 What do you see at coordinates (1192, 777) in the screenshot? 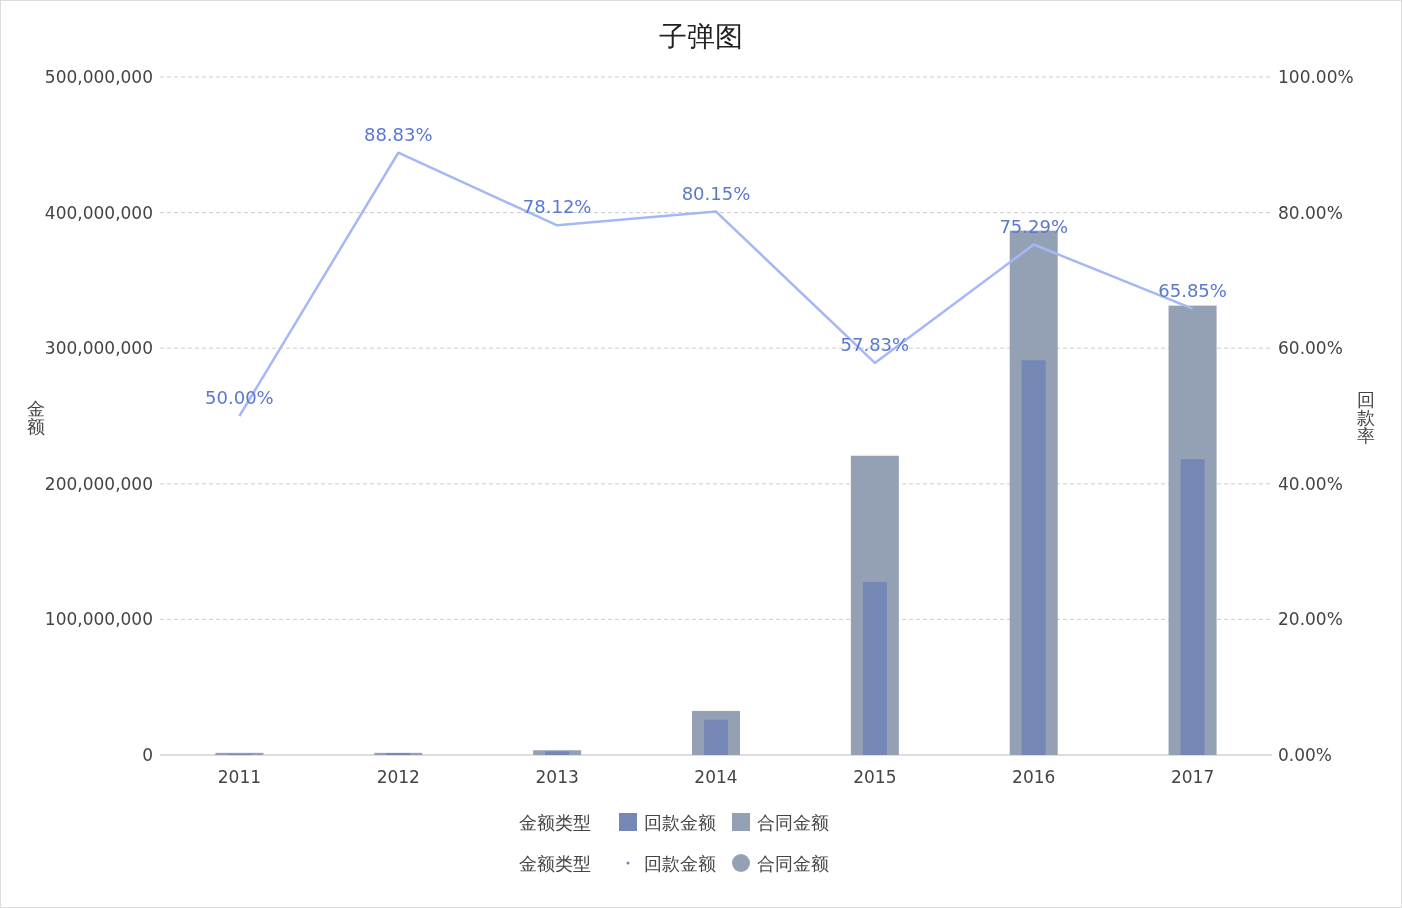
I see `x-tick-label: 2017` at bounding box center [1192, 777].